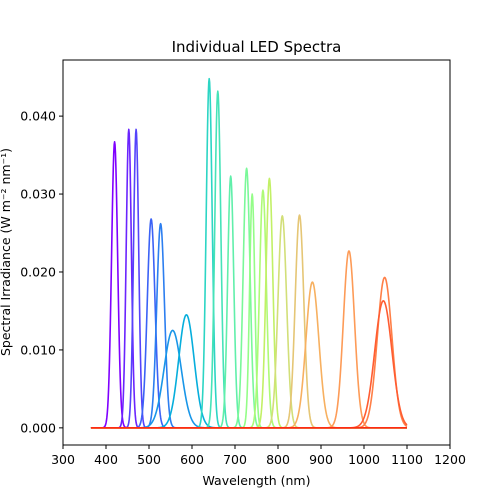 Image resolution: width=500 pixels, height=500 pixels. Describe the element at coordinates (257, 47) in the screenshot. I see `chart-title: Individual LED Spectra` at that location.